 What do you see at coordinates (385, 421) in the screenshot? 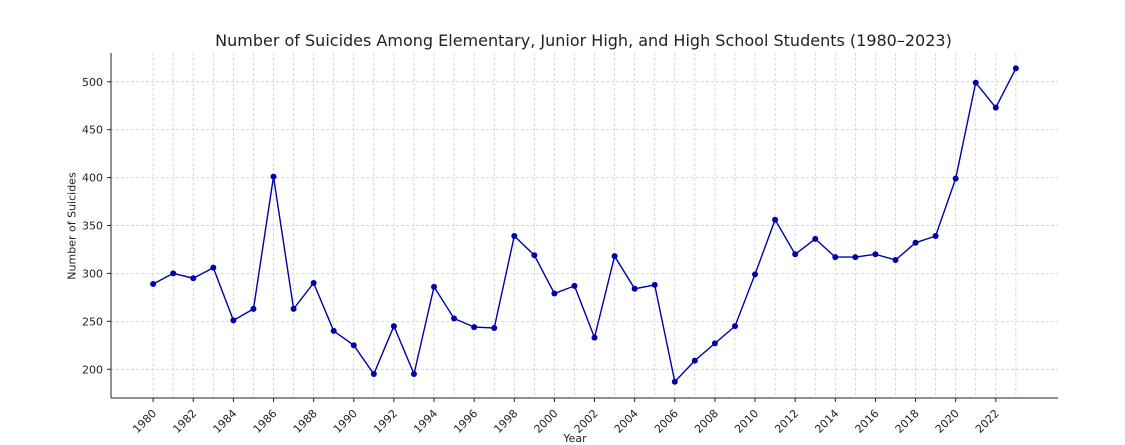
I see `x-tick-label: 1992` at bounding box center [385, 421].